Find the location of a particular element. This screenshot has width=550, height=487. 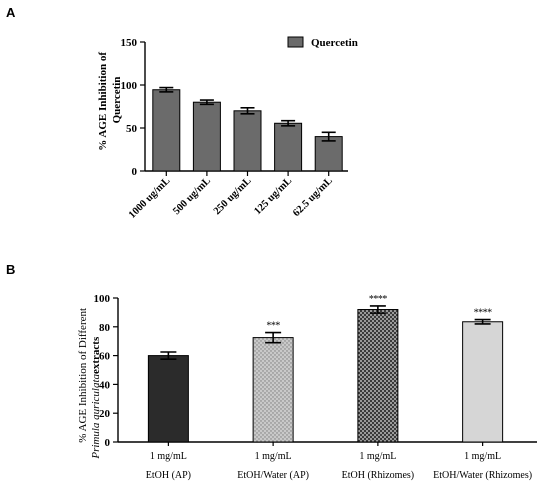

chart-b-ylabel-rest: extracts is located at coordinates (96, 355).